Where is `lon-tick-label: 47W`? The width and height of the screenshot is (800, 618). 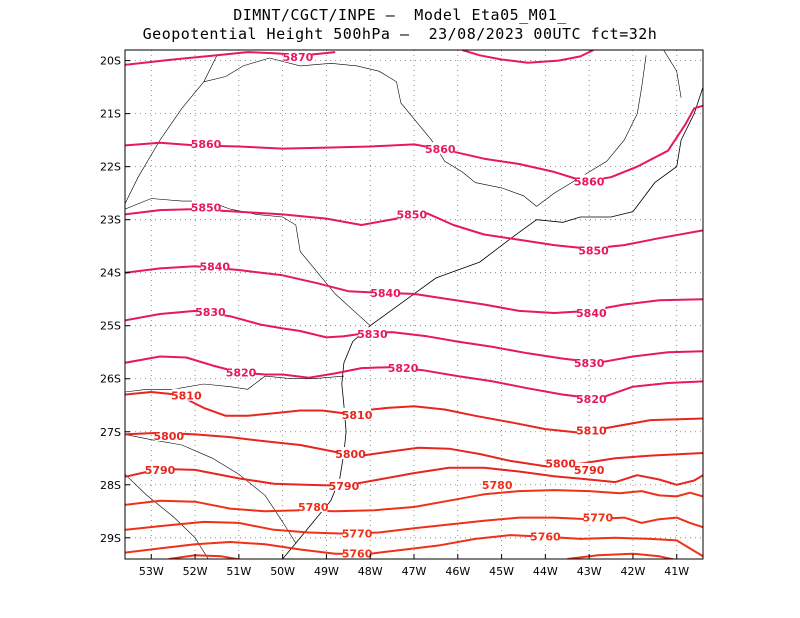 lon-tick-label: 47W is located at coordinates (414, 571).